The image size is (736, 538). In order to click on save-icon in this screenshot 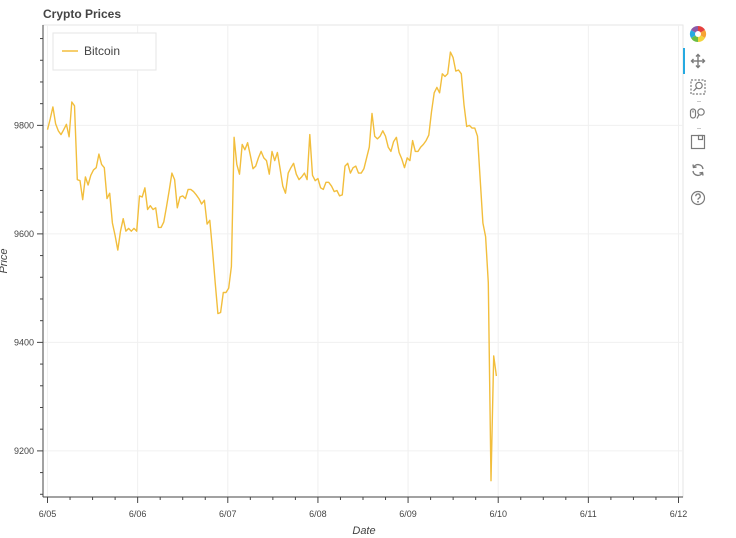, I will do `click(698, 142)`.